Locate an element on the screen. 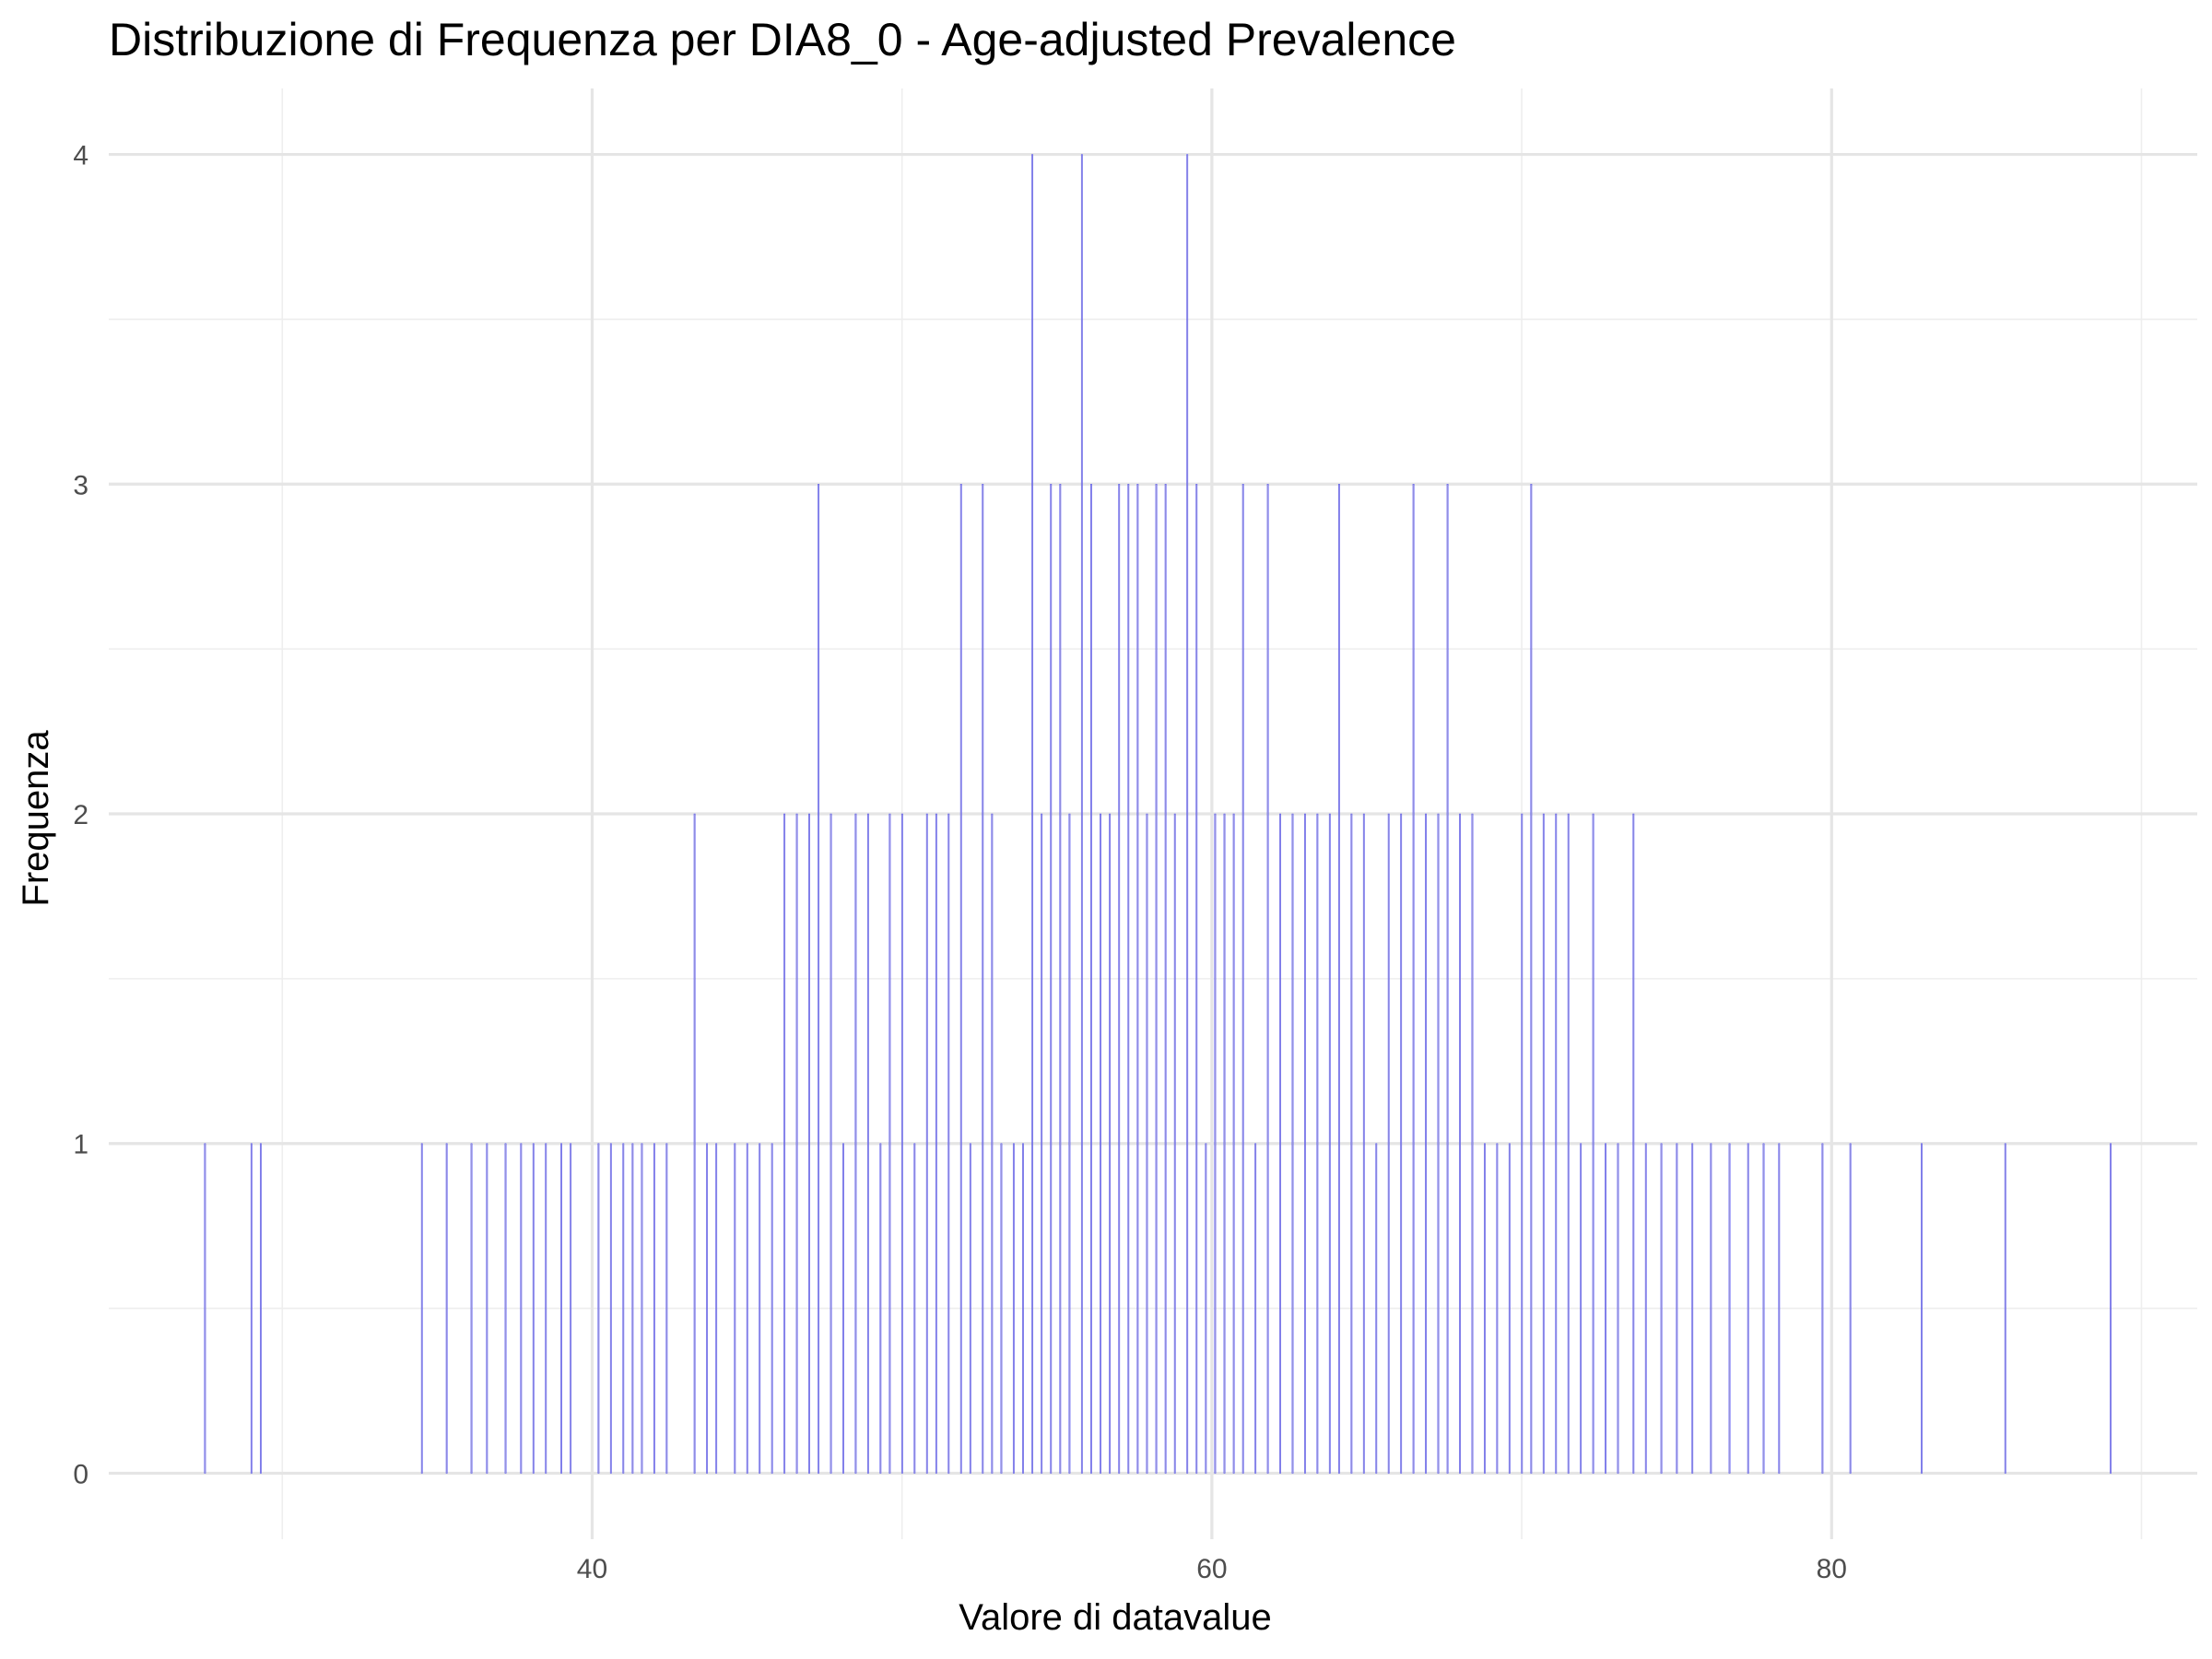 This screenshot has height=1659, width=2212. y-tick-label: 0 is located at coordinates (80, 1474).